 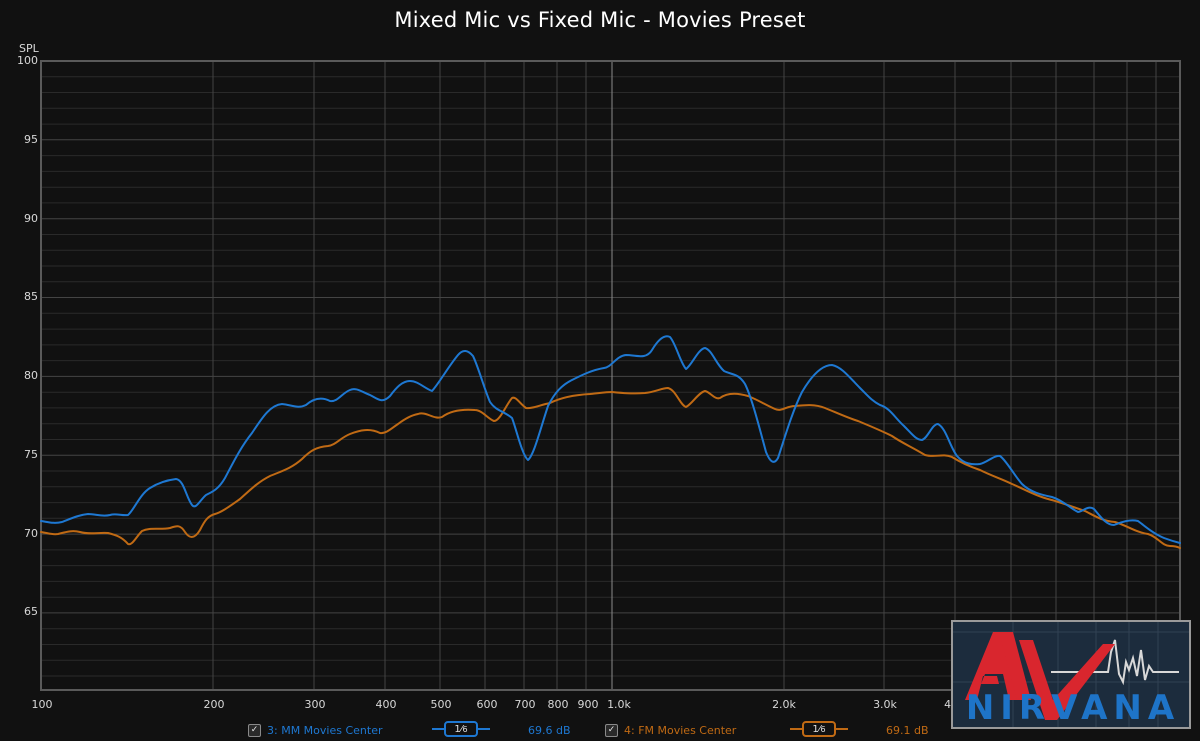 I want to click on x-tick: 200, so click(x=214, y=704).